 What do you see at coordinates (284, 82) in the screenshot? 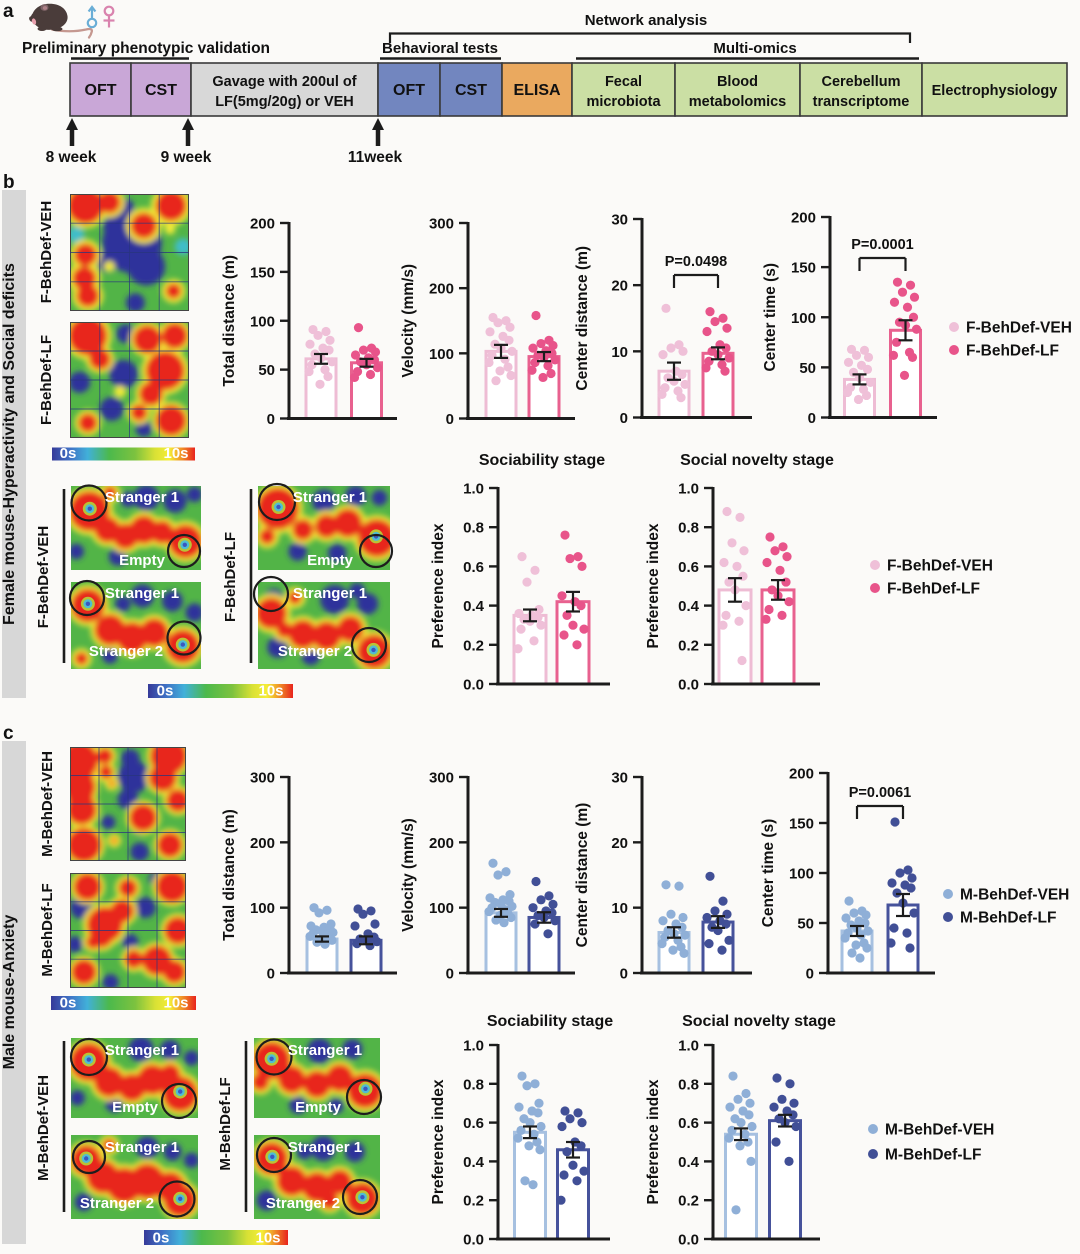
I see `svg-text: Gavage with 200ul of` at bounding box center [284, 82].